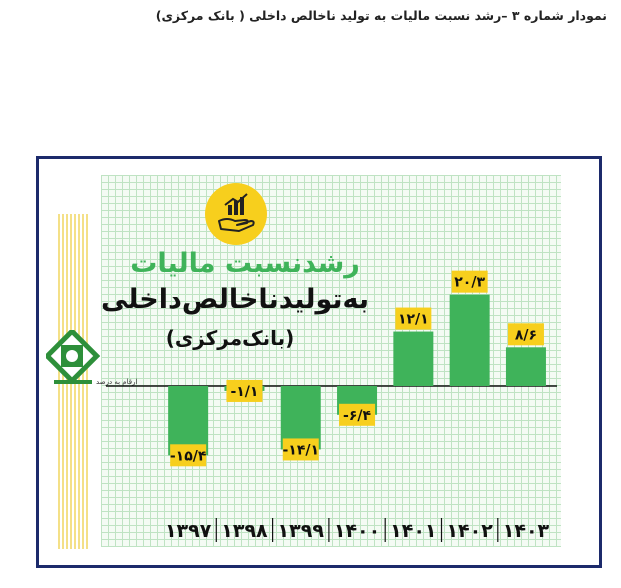  Describe the element at coordinates (244, 531) in the screenshot. I see `x-tick-label-1: ۱۳۹۸` at that location.